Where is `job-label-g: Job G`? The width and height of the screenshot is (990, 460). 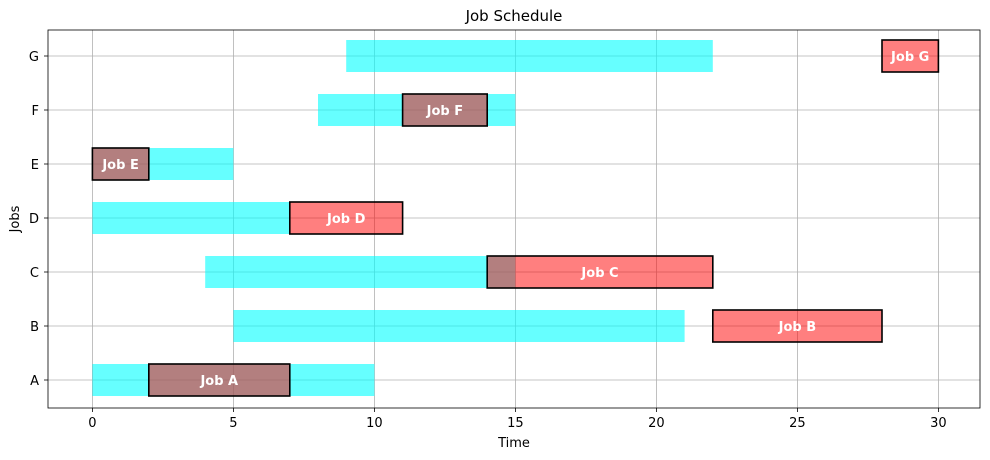
job-label-g: Job G is located at coordinates (909, 57).